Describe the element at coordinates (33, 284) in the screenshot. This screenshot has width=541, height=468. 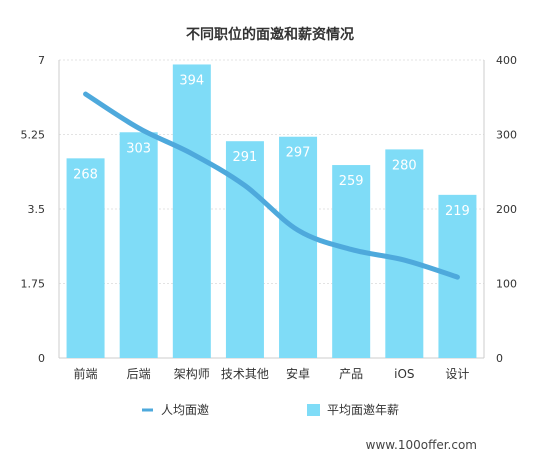
I see `left-tick-label: 1.75` at that location.